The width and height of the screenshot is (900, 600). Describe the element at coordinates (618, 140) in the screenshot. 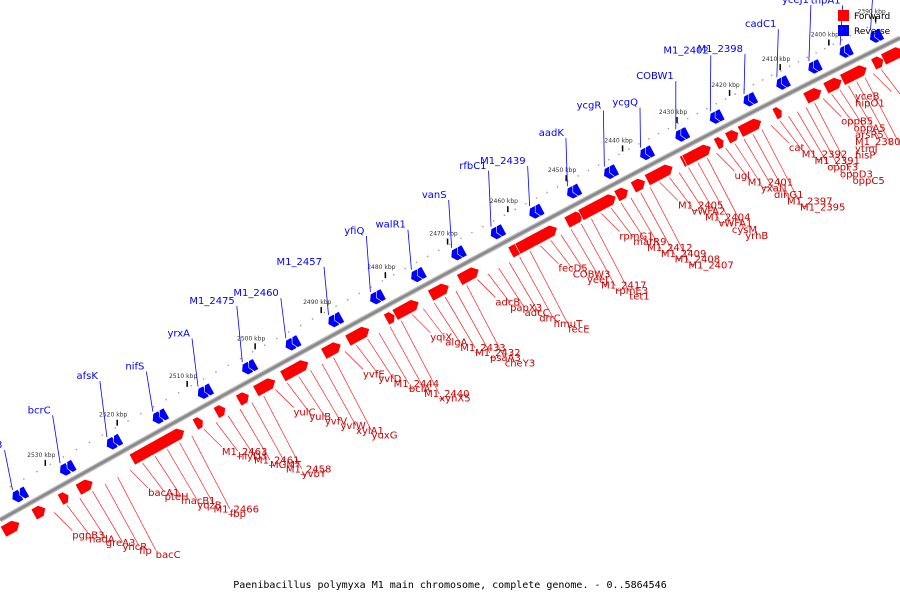

I see `tick-label: 2440 kbp` at that location.